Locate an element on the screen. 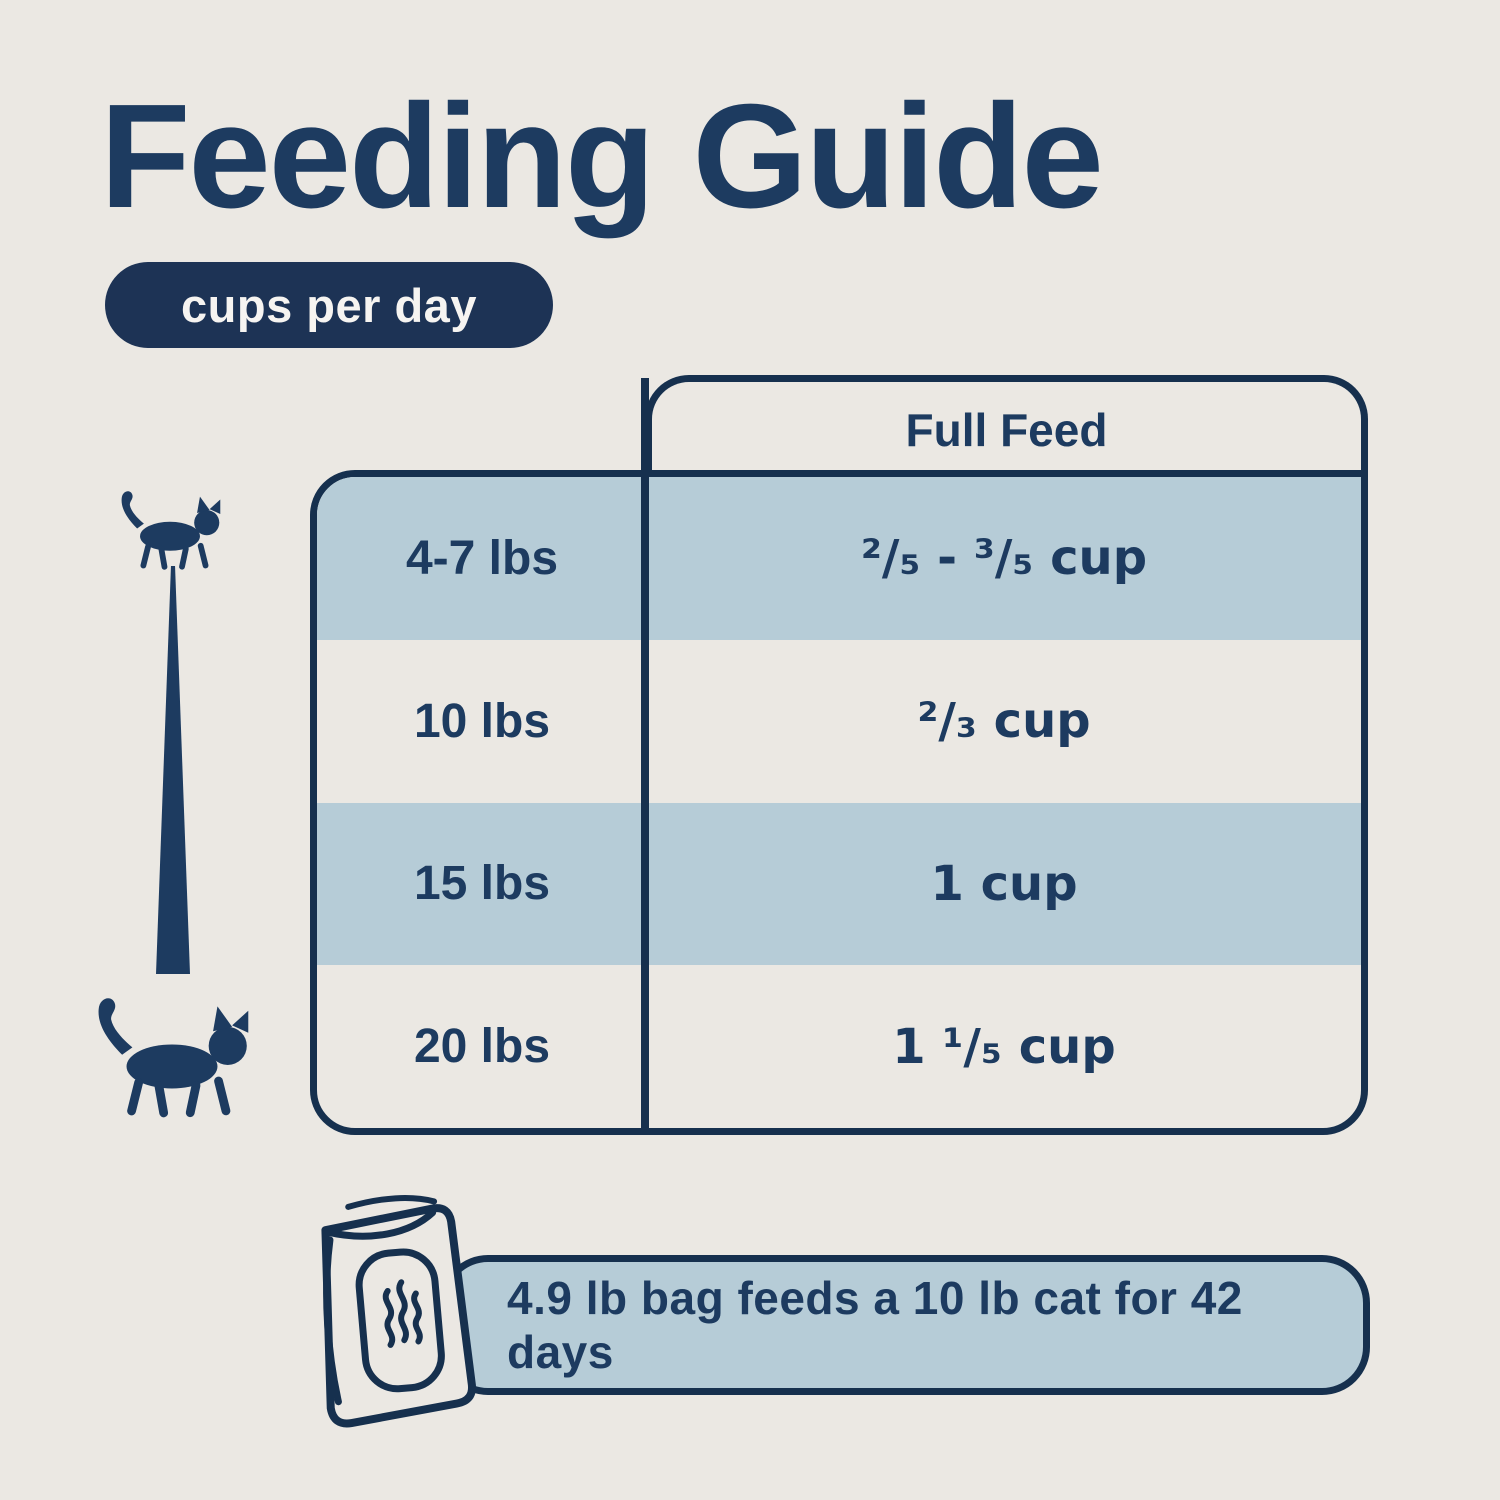 The image size is (1500, 1500). full-feed-header-label: Full Feed is located at coordinates (1006, 429).